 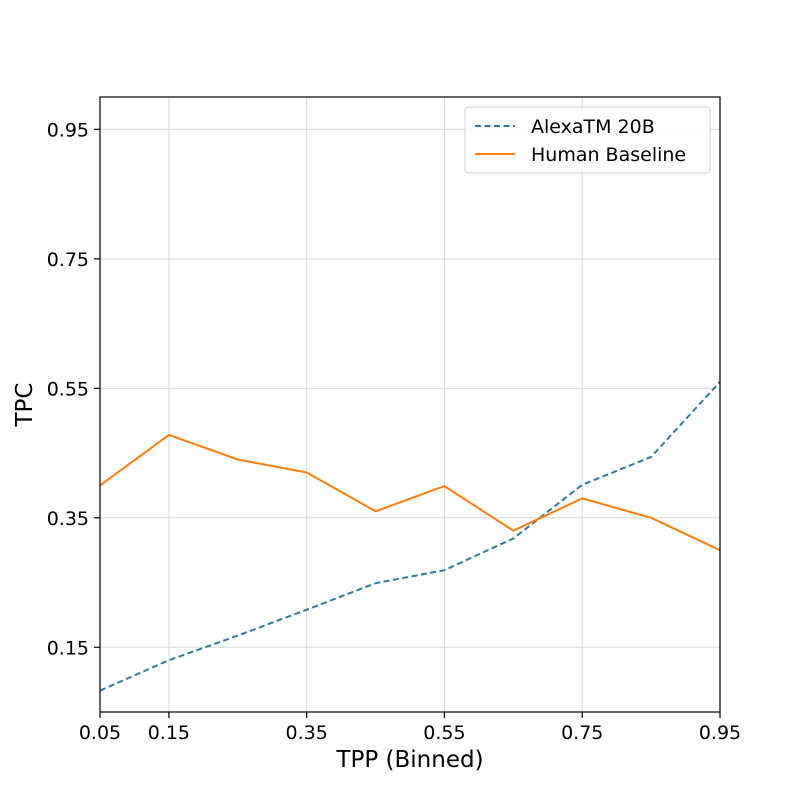 I want to click on x-tick-label: 0.05, so click(x=100, y=733).